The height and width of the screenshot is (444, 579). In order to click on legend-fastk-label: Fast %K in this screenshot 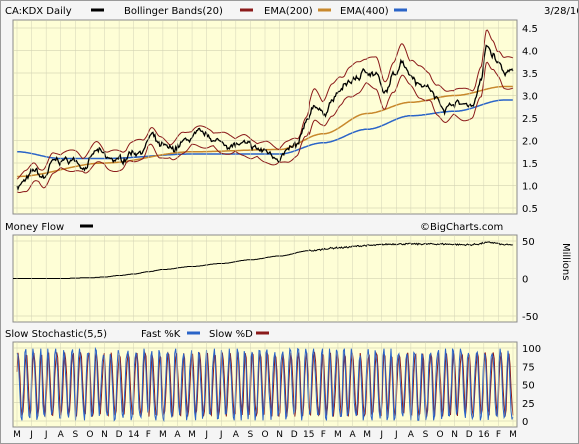, I will do `click(161, 334)`.